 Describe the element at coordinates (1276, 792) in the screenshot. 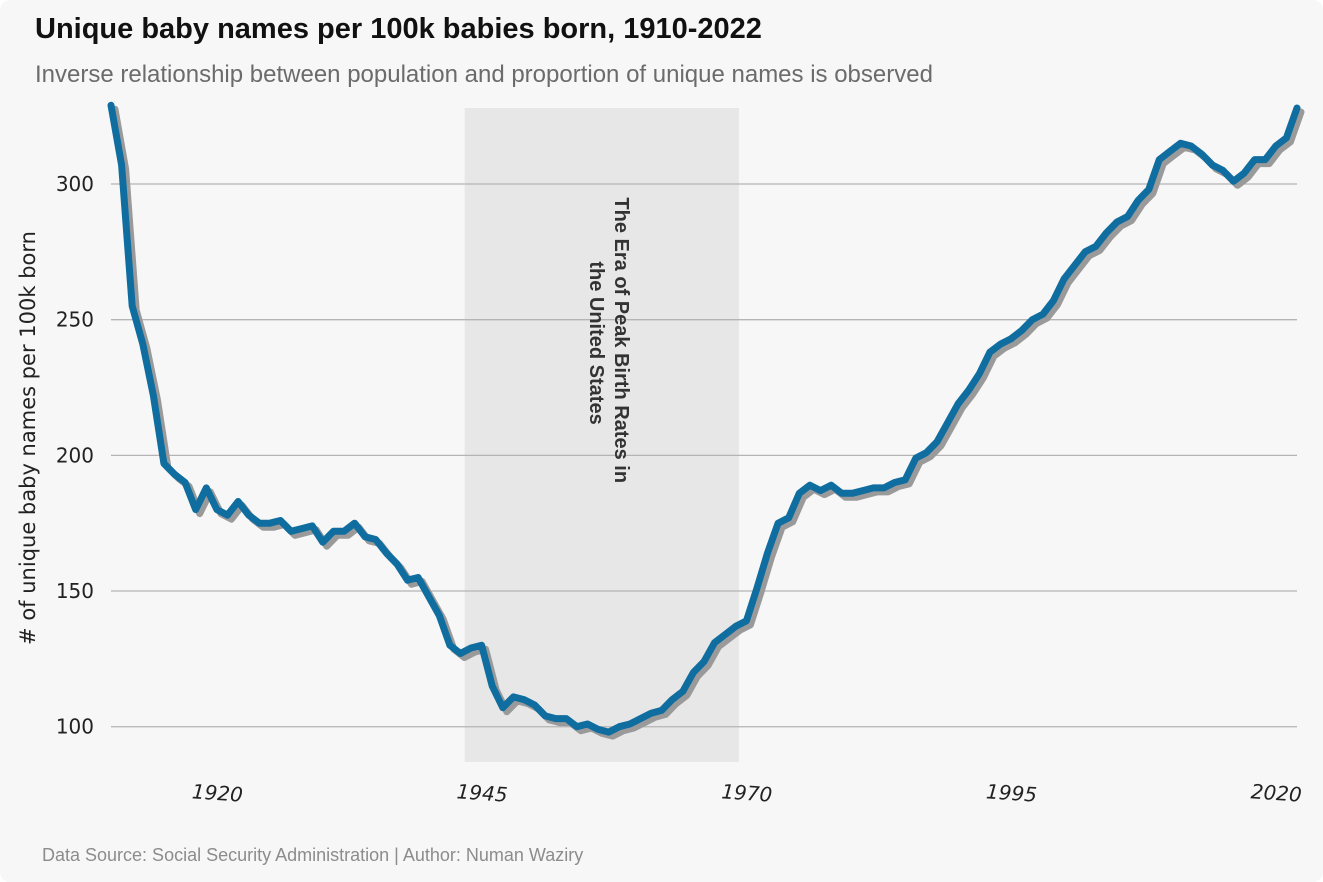

I see `x-tick-label: 2020` at that location.